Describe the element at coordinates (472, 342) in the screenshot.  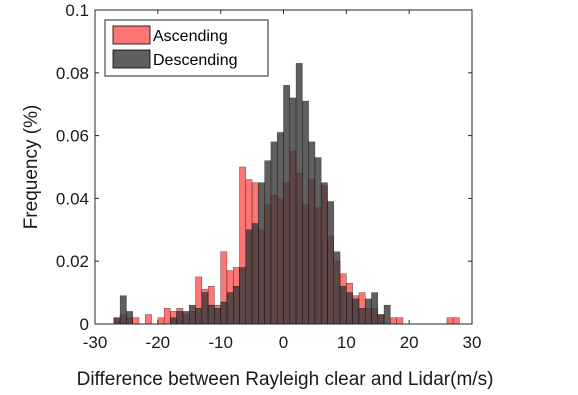
I see `x-tick-label: 30` at that location.